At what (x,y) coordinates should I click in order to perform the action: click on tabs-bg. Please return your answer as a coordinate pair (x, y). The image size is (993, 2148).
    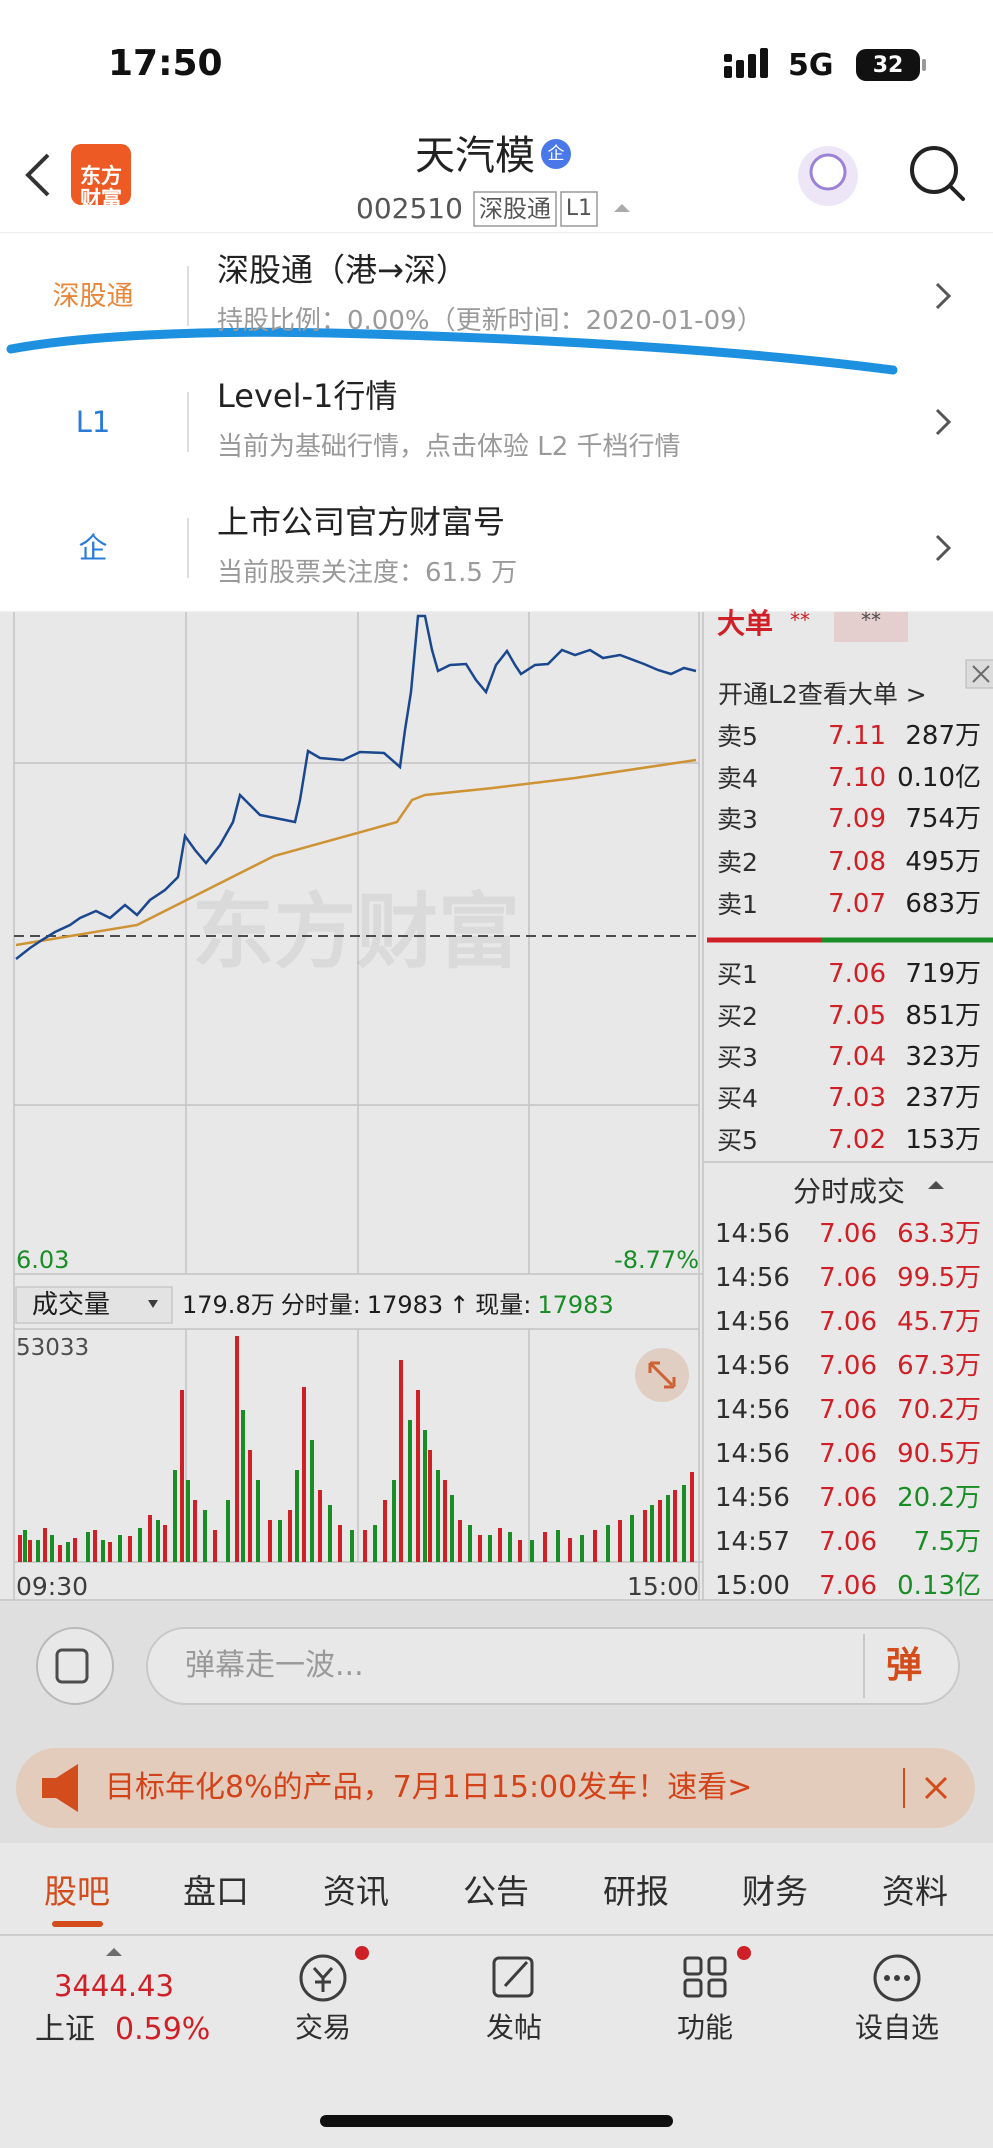
    Looking at the image, I should click on (496, 1889).